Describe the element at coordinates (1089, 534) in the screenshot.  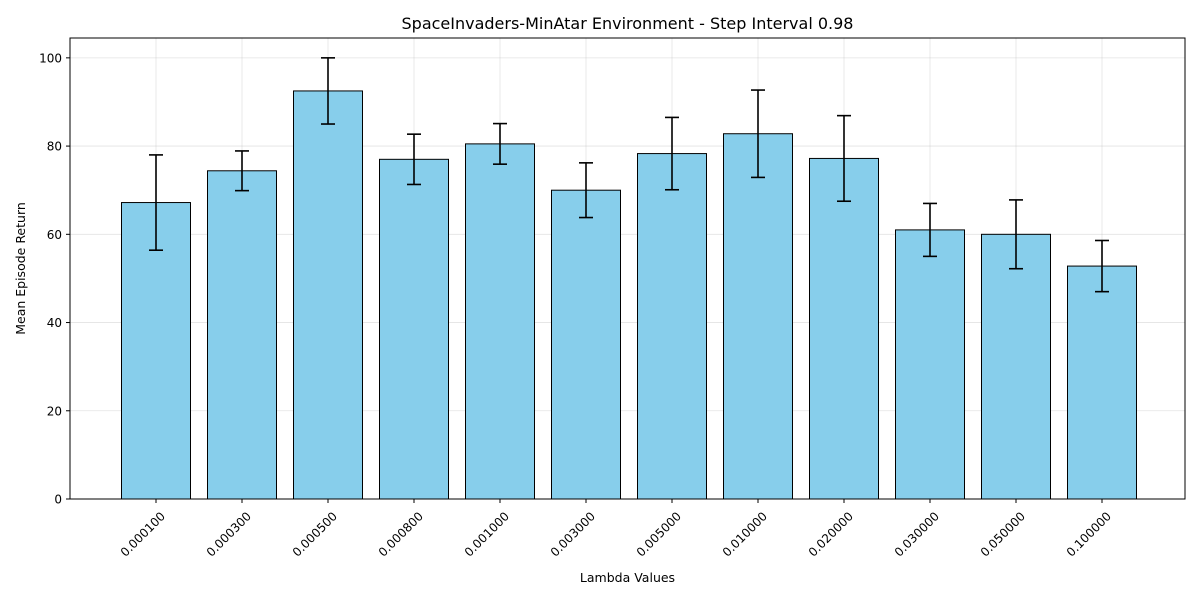
I see `x-tick-label: 0.100000` at that location.